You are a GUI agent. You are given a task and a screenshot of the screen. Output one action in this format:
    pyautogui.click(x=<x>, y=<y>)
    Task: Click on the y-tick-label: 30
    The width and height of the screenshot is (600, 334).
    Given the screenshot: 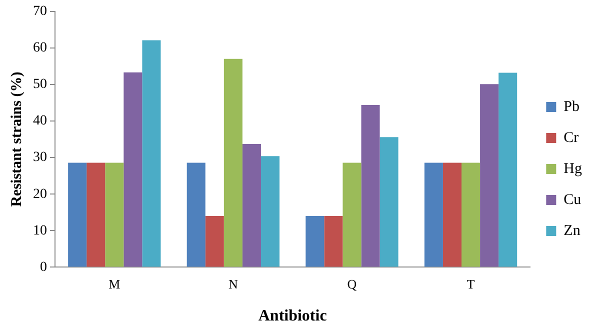 What is the action you would take?
    pyautogui.click(x=40, y=158)
    